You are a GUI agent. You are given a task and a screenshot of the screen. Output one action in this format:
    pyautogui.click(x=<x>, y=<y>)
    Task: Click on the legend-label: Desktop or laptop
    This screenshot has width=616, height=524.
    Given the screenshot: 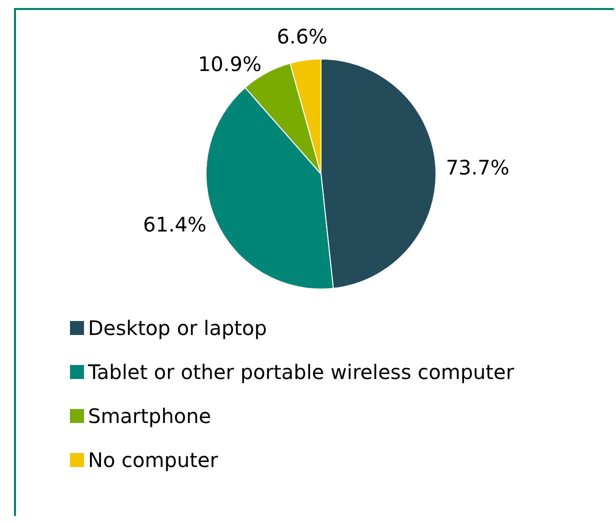 What is the action you would take?
    pyautogui.click(x=177, y=328)
    